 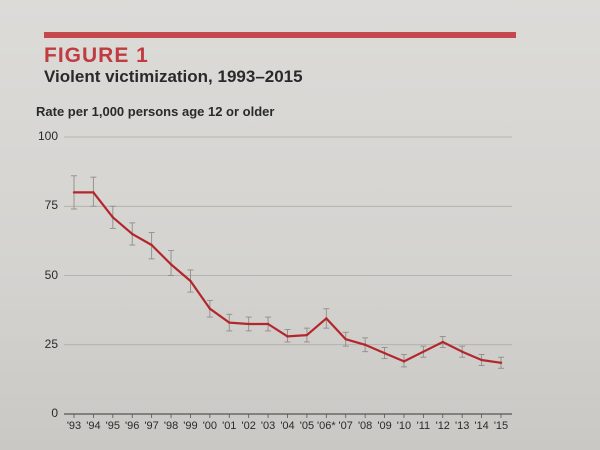 I want to click on x-tick-label: '13, so click(x=462, y=426).